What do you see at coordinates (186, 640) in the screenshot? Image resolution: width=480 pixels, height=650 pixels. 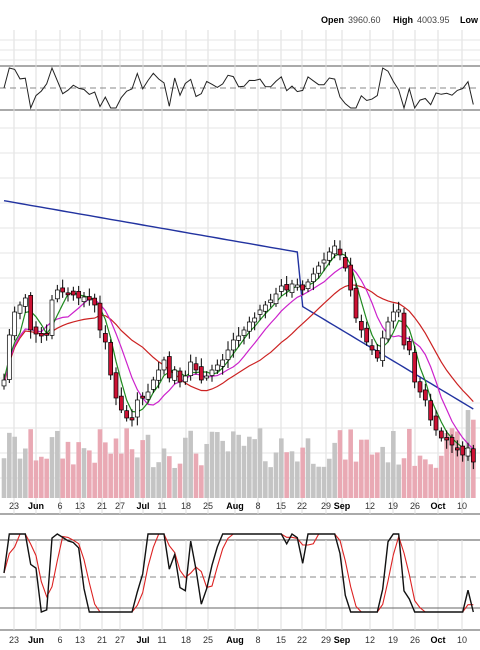 I see `x-tick-label: 18` at bounding box center [186, 640].